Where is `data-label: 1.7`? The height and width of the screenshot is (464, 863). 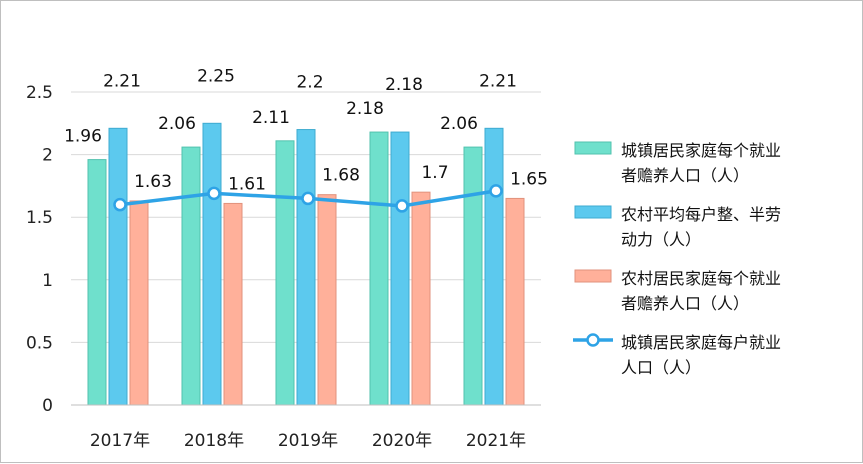
data-label: 1.7 is located at coordinates (434, 173).